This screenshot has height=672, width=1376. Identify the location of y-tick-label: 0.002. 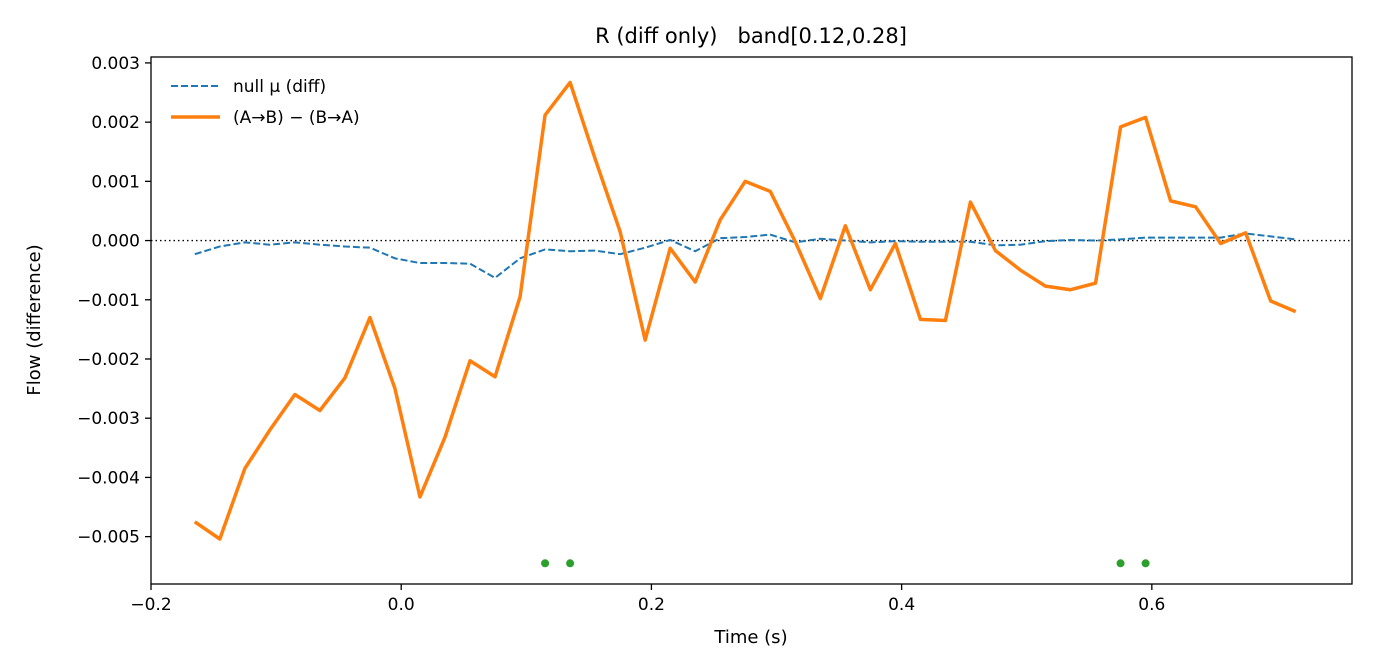
(115, 123).